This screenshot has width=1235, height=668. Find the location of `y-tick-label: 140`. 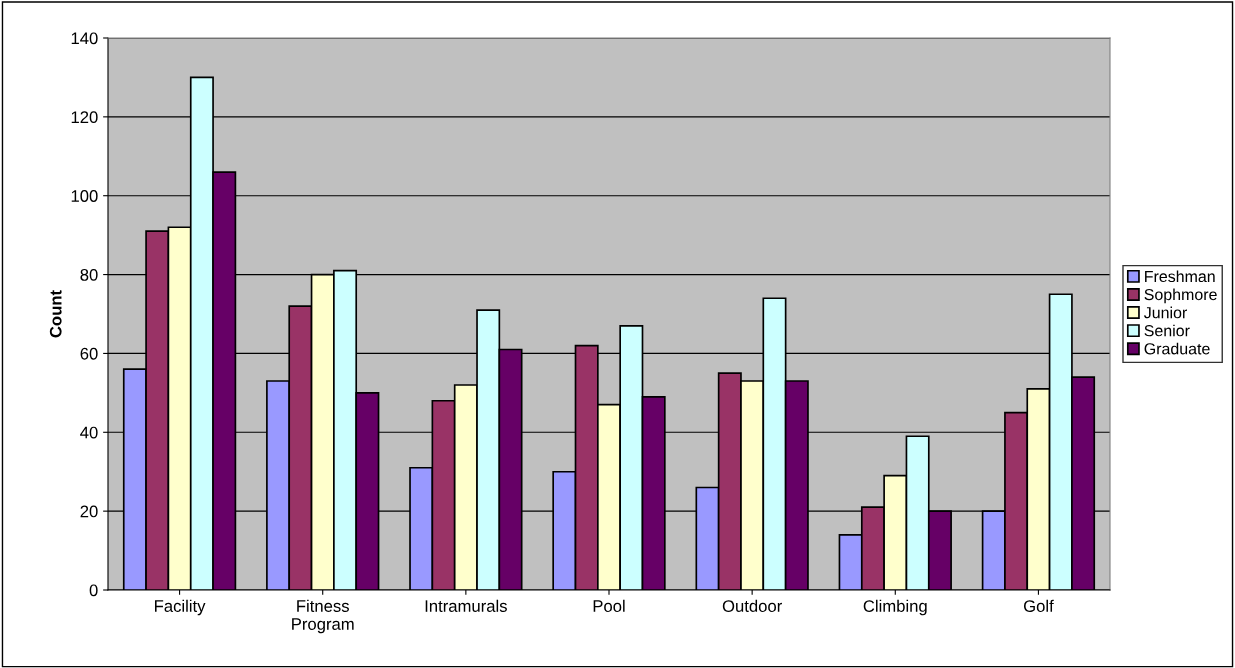

y-tick-label: 140 is located at coordinates (84, 38).